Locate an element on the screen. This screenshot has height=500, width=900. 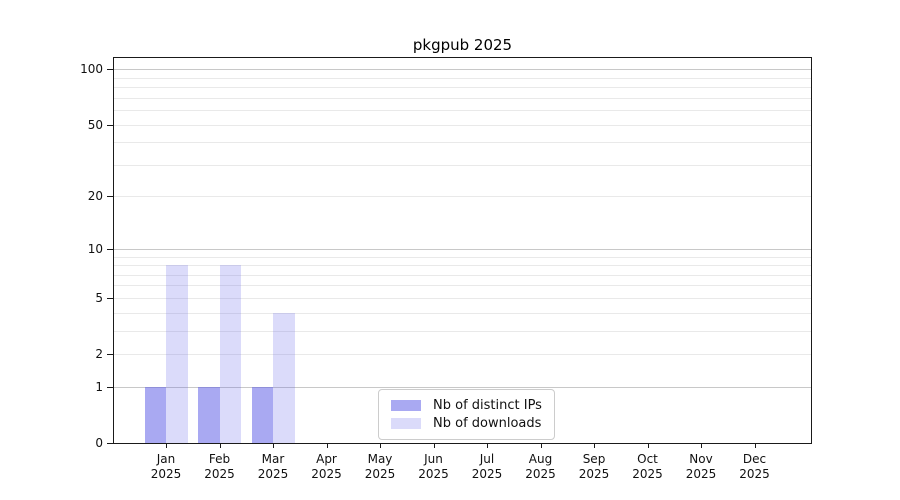
y-tick-label: 100 is located at coordinates (91, 69).